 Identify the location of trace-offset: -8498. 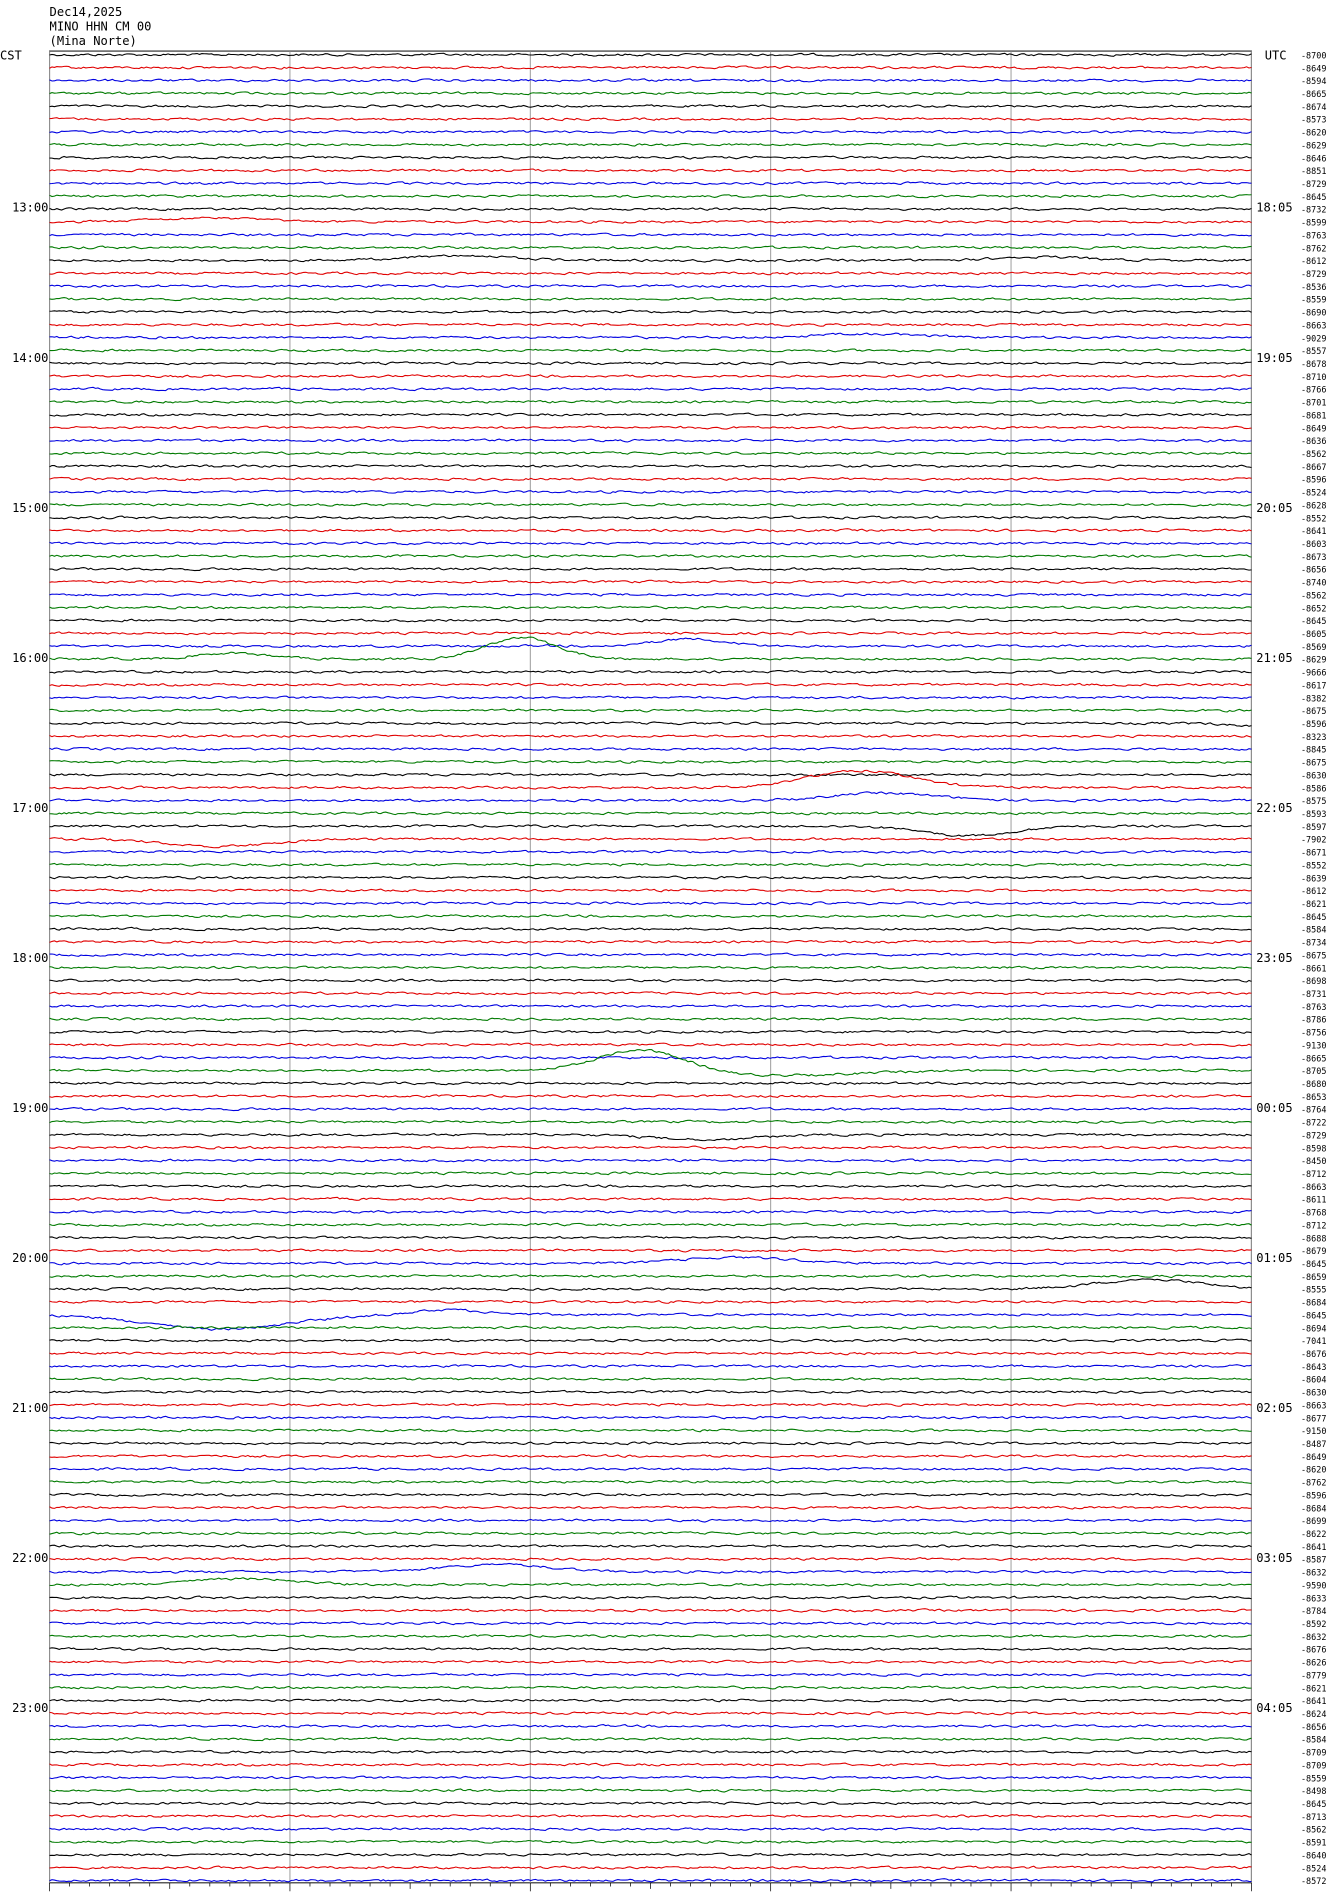
(1313, 1791).